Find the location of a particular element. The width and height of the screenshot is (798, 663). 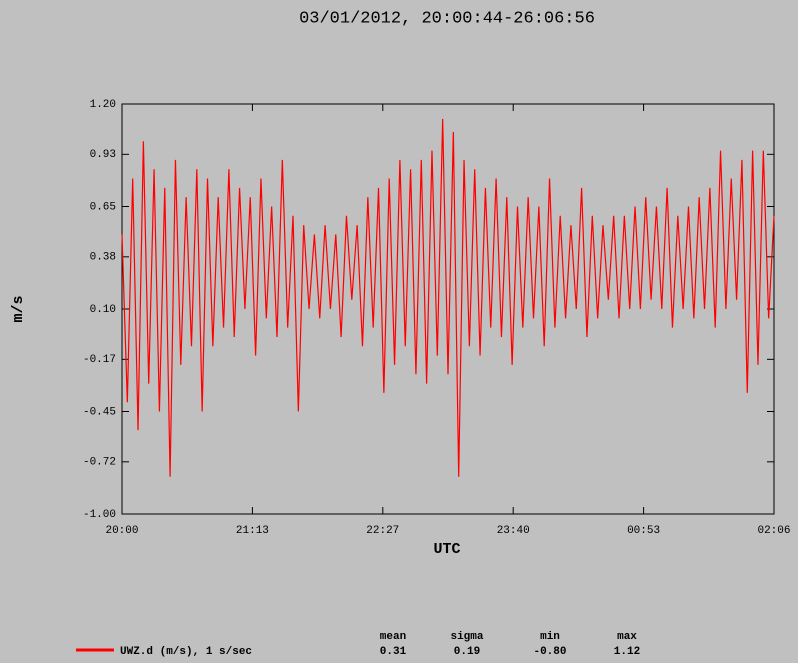

stat-value: 0.31 is located at coordinates (393, 652).